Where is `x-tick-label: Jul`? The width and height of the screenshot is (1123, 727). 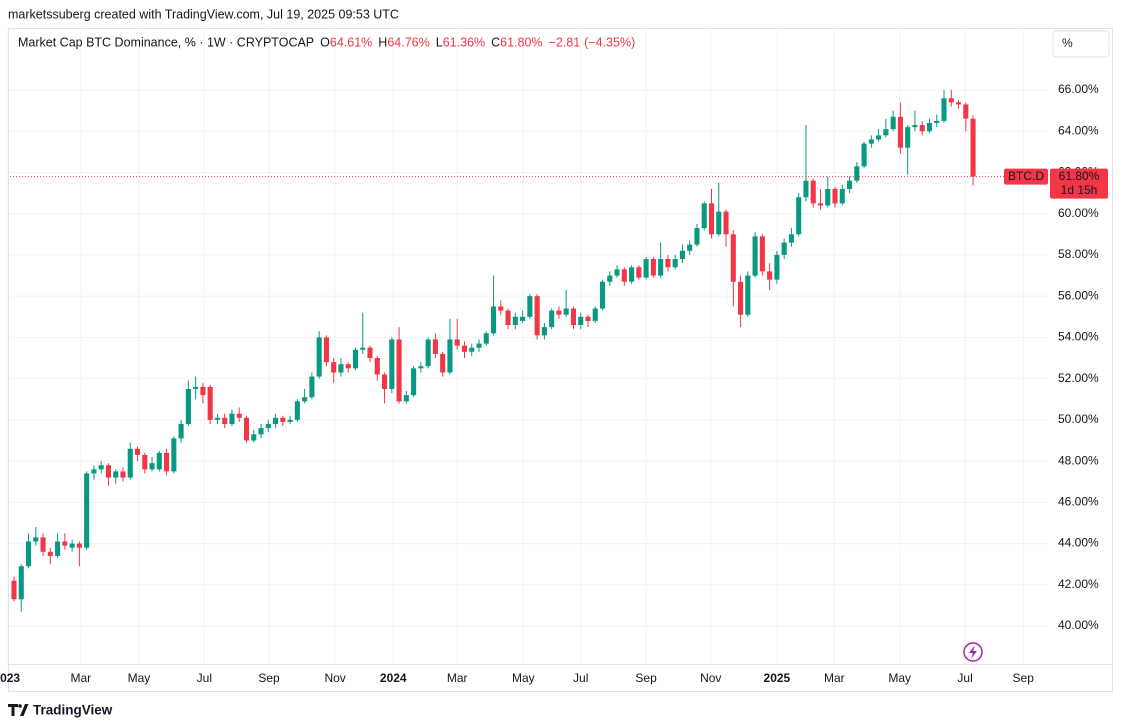
x-tick-label: Jul is located at coordinates (964, 678).